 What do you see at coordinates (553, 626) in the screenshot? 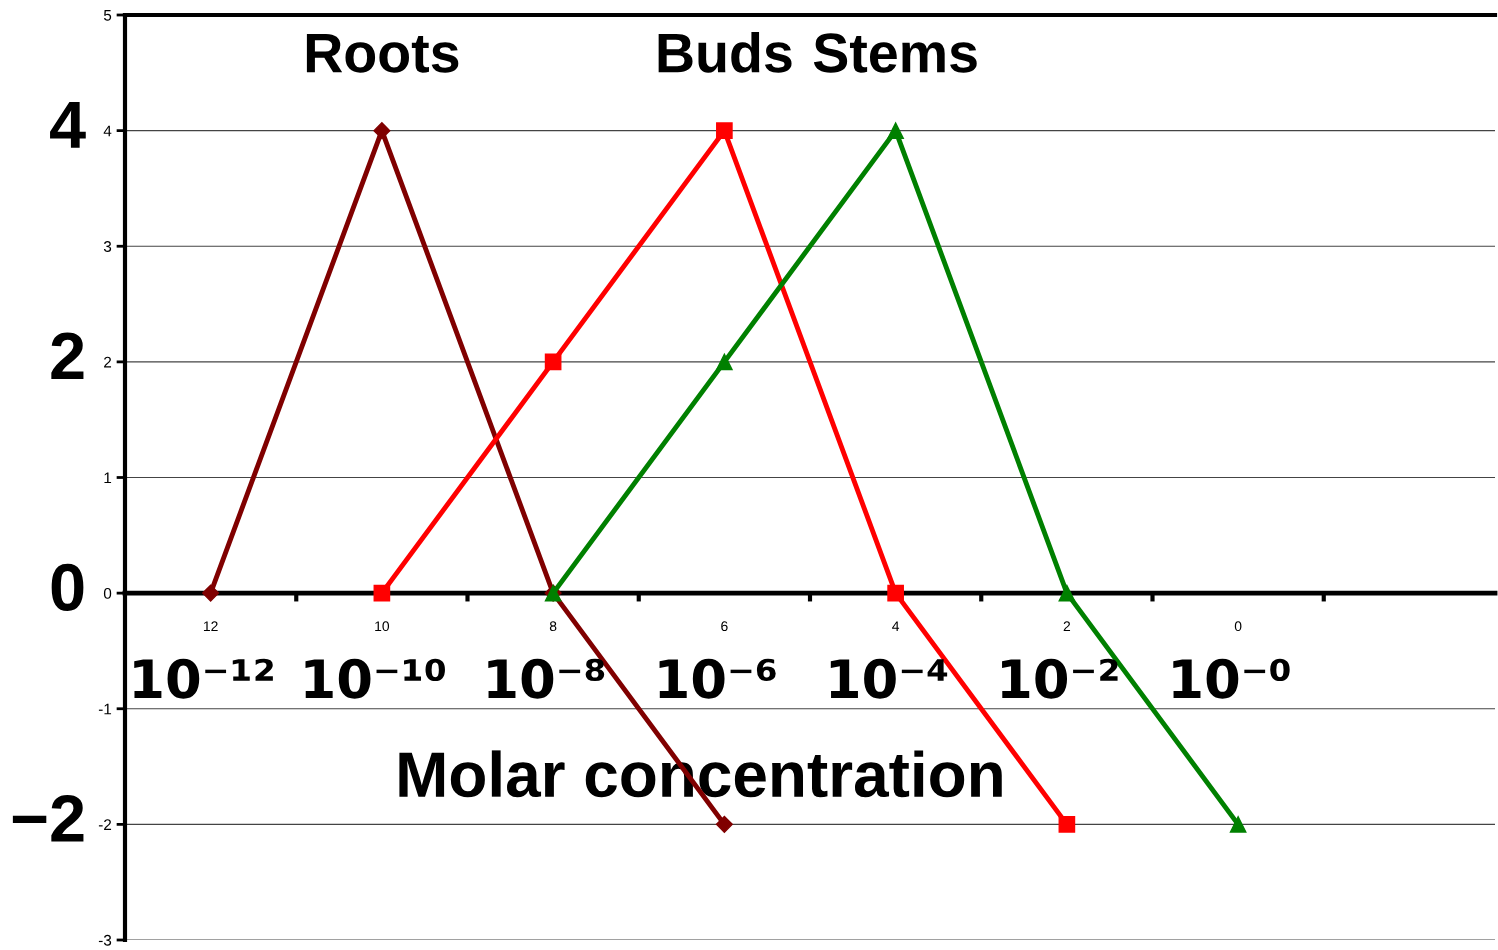
I see `x-tick-label: 8` at bounding box center [553, 626].